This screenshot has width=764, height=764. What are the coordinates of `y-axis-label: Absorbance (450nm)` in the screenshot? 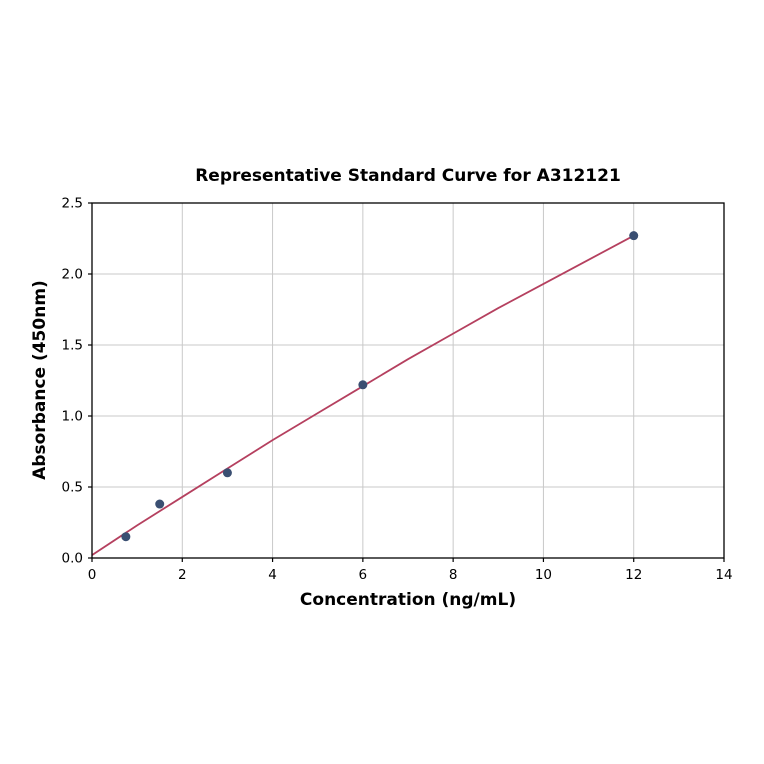 It's located at (40, 380).